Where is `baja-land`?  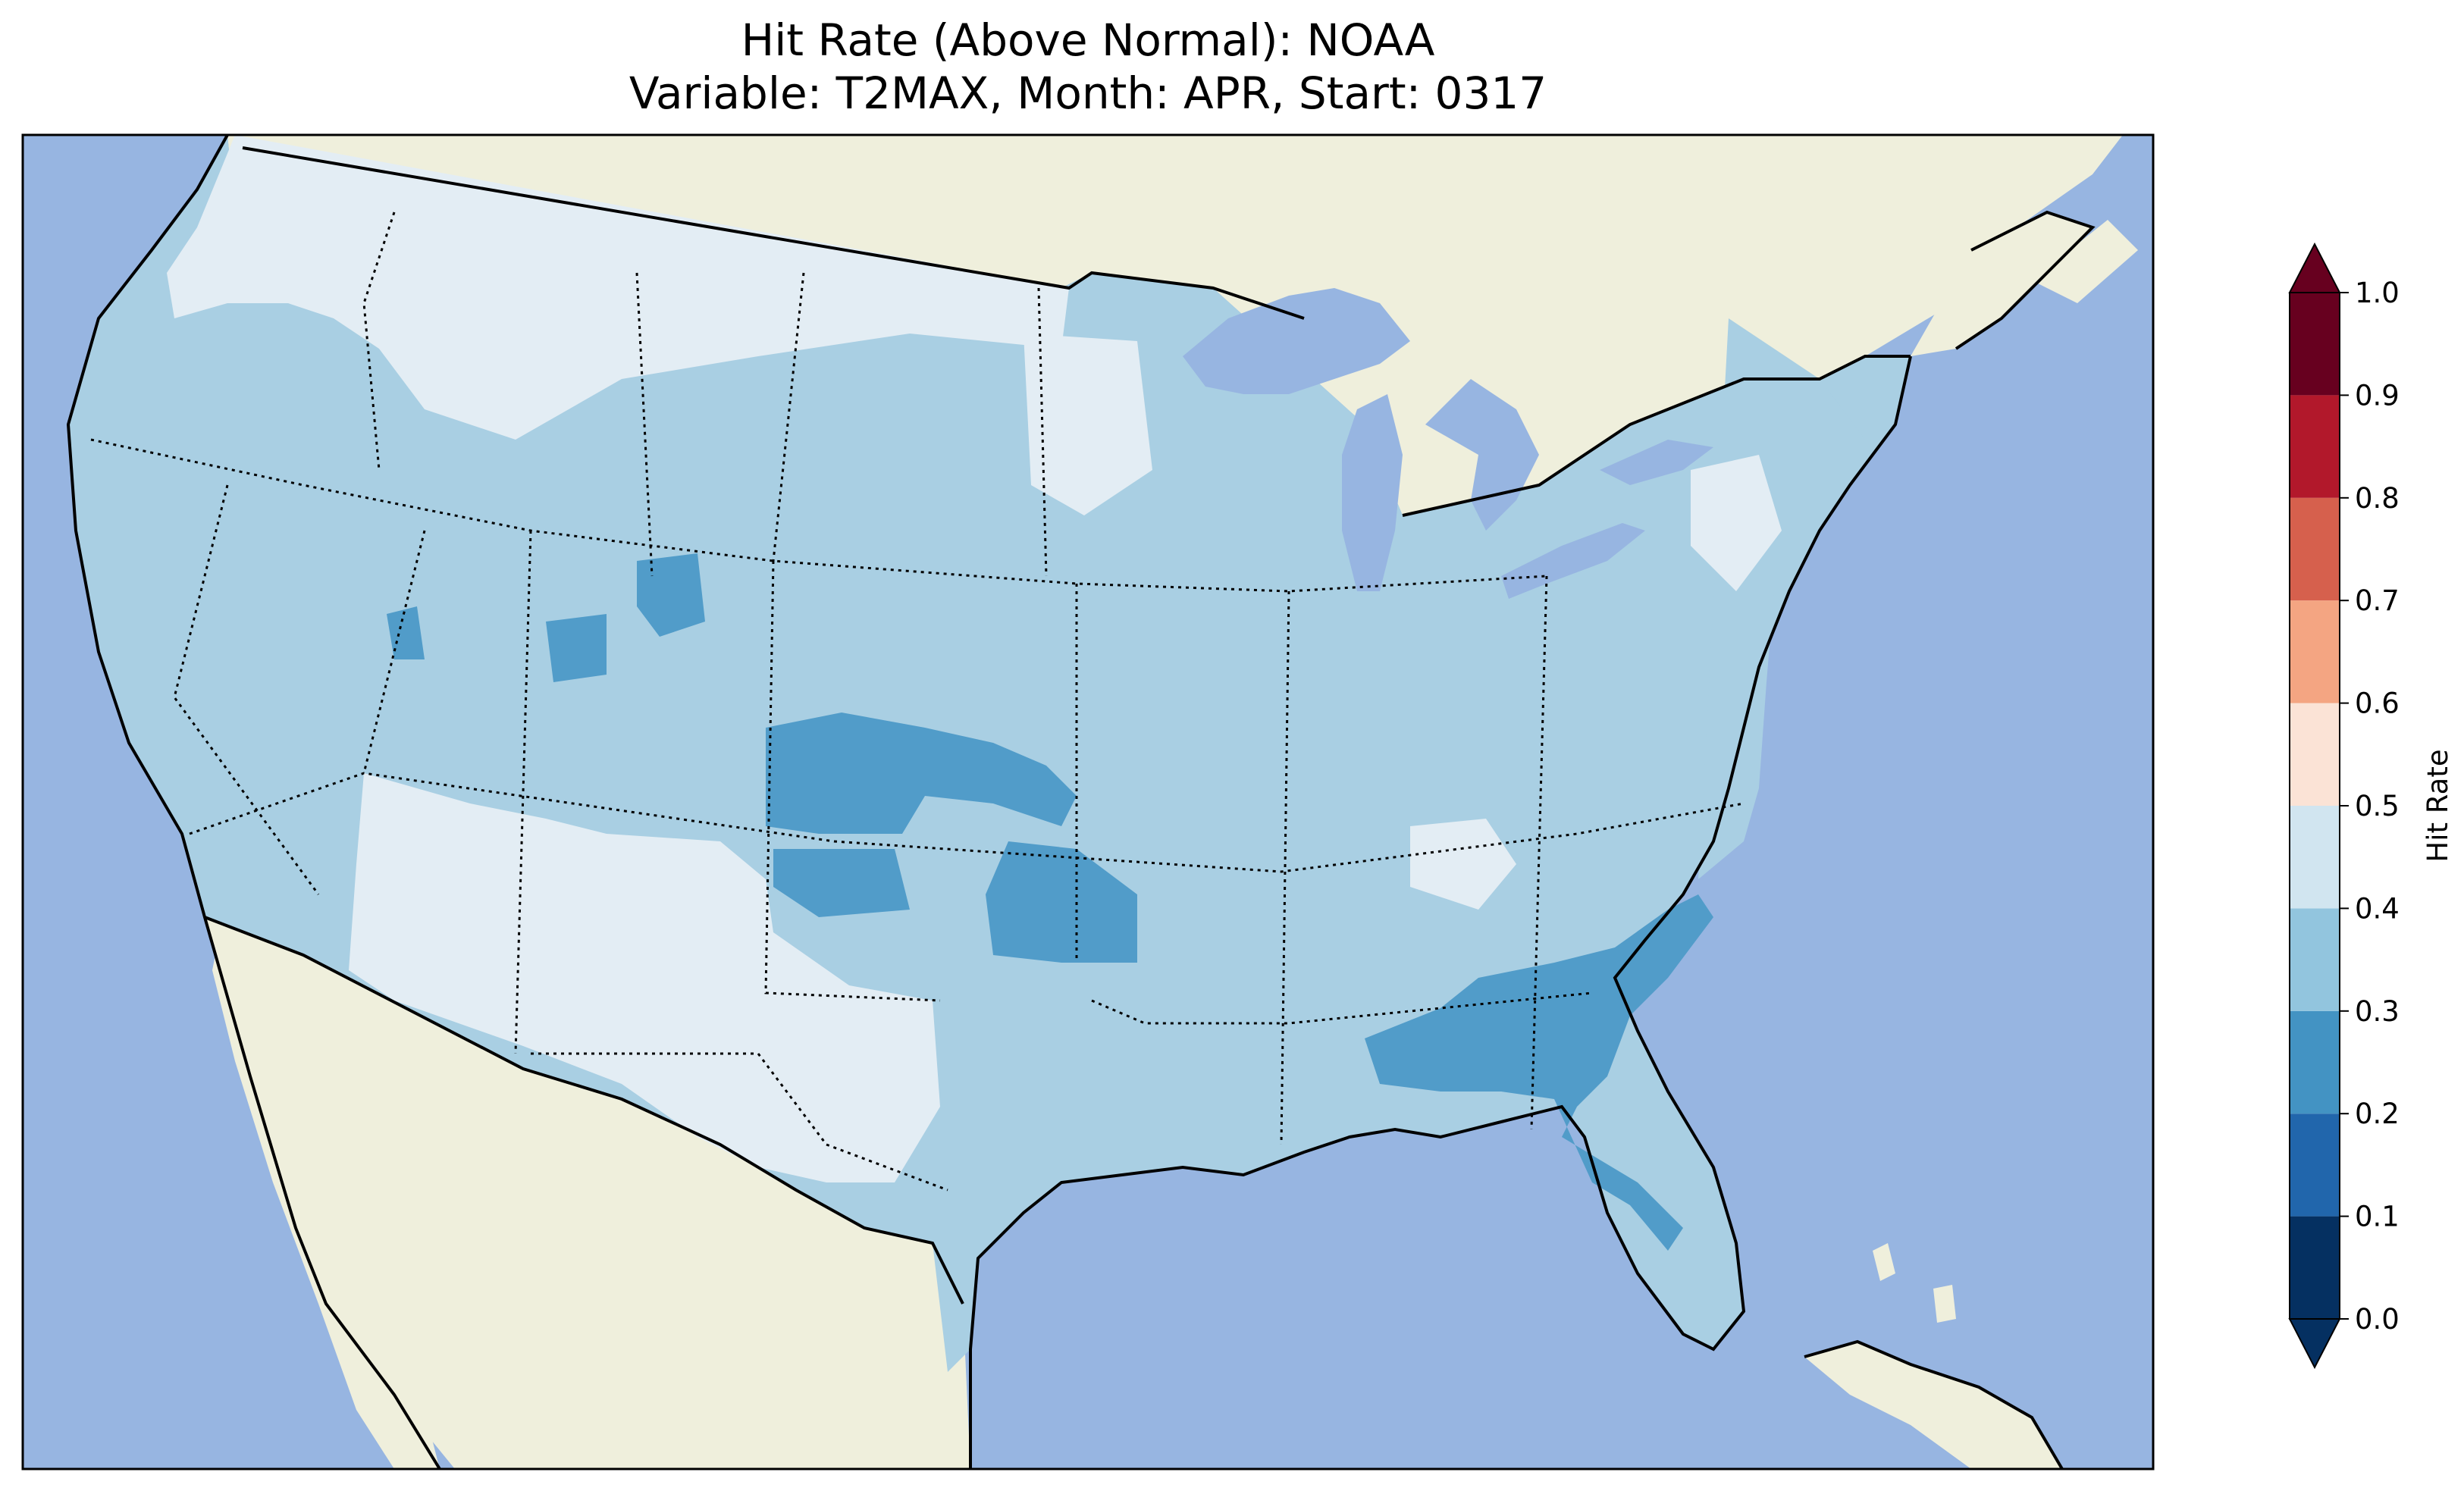
baja-land is located at coordinates (326, 1200).